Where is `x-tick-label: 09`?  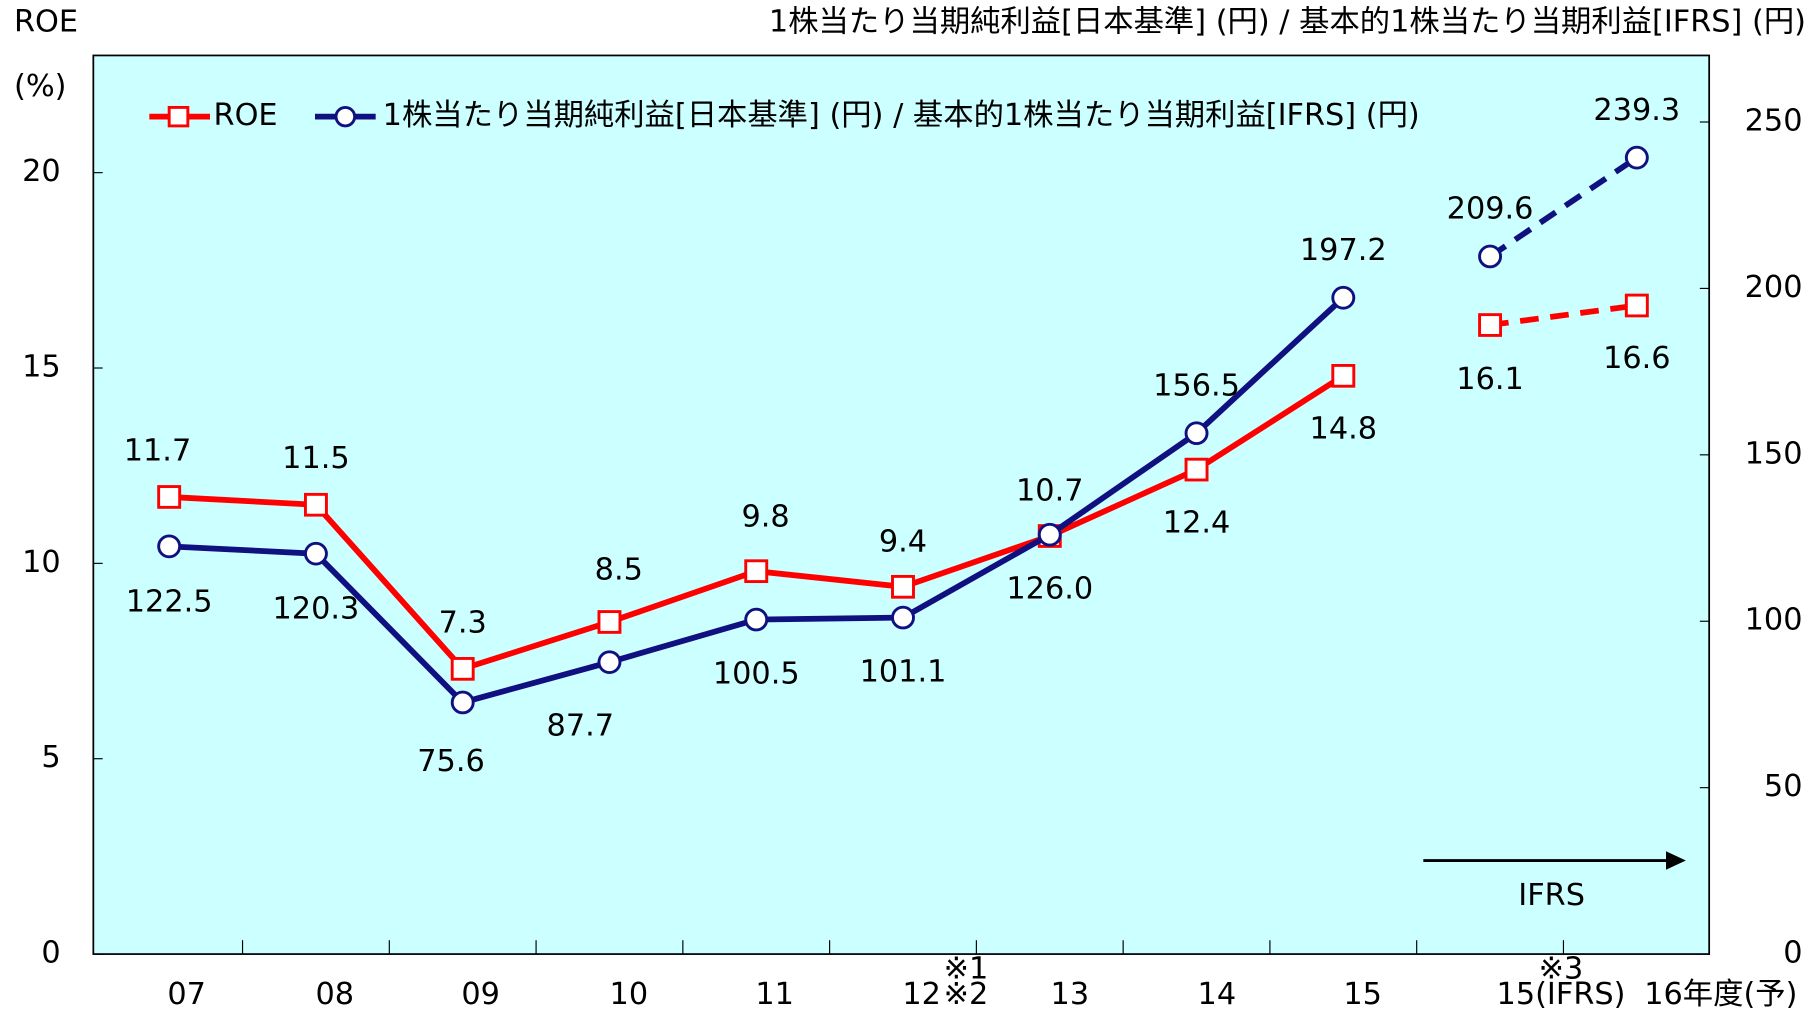 x-tick-label: 09 is located at coordinates (480, 994).